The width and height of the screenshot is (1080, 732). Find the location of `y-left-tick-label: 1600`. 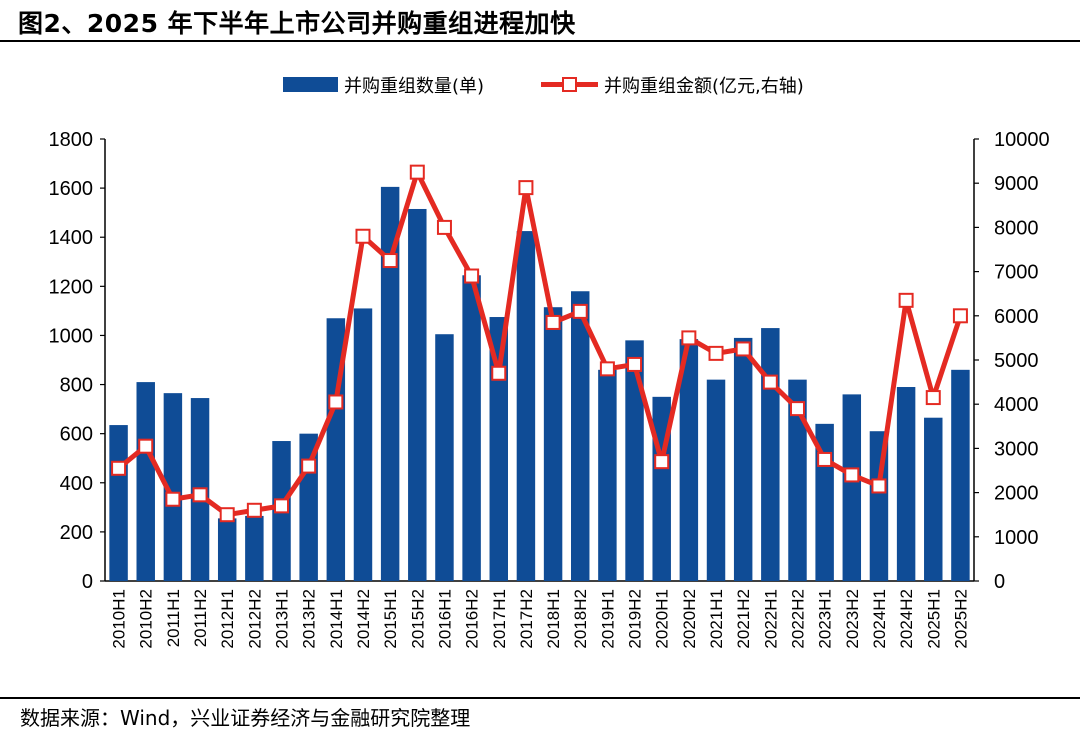

y-left-tick-label: 1600 is located at coordinates (71, 189).